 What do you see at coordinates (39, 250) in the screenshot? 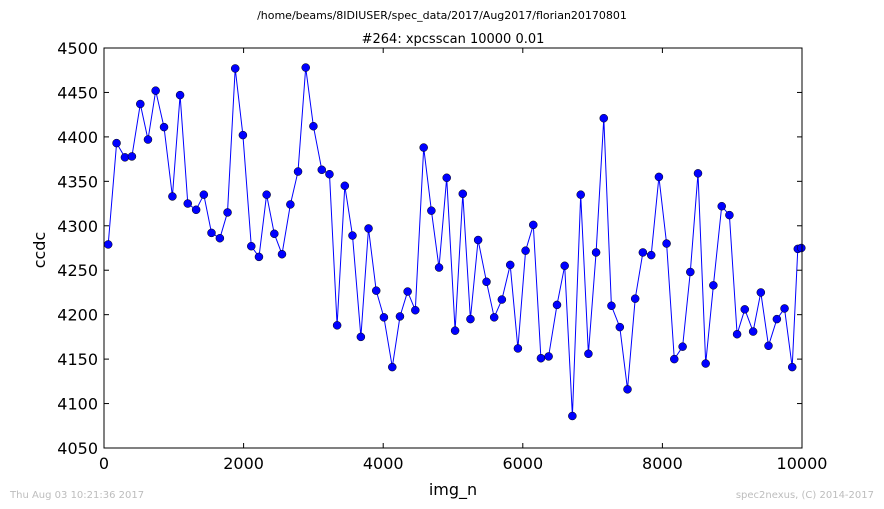
I see `y-axis-label: ccdc` at bounding box center [39, 250].